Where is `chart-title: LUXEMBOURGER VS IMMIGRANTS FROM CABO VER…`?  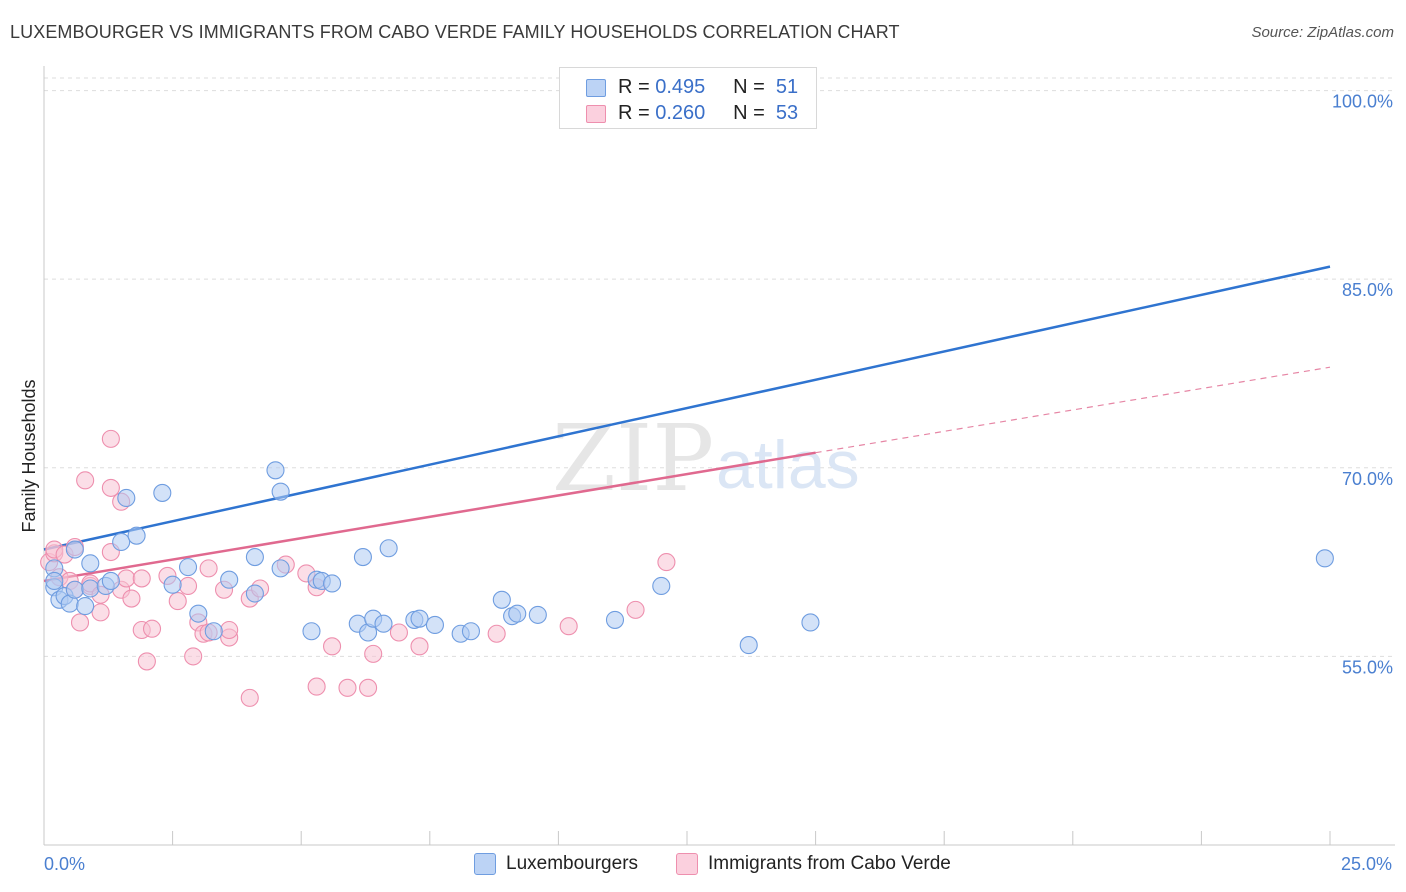 chart-title: LUXEMBOURGER VS IMMIGRANTS FROM CABO VER… is located at coordinates (455, 32).